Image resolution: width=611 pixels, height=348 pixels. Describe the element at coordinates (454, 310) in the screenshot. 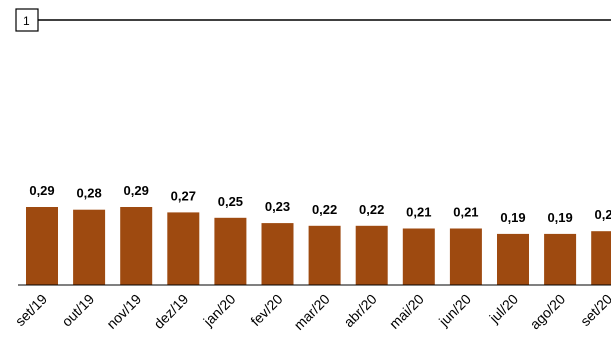

I see `x-tick-label-jun-20: jun/20` at that location.